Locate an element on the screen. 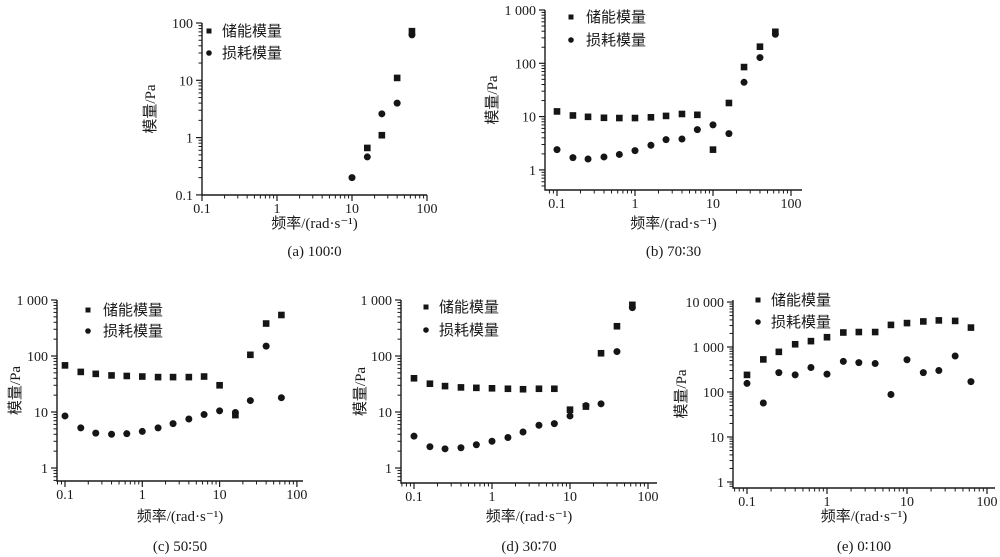 The image size is (1000, 557). axis-frame is located at coordinates (673, 100).